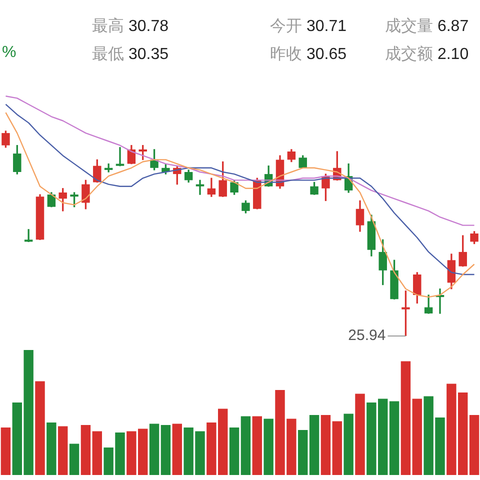  Describe the element at coordinates (130, 26) in the screenshot. I see `text: 最高 30.78` at that location.